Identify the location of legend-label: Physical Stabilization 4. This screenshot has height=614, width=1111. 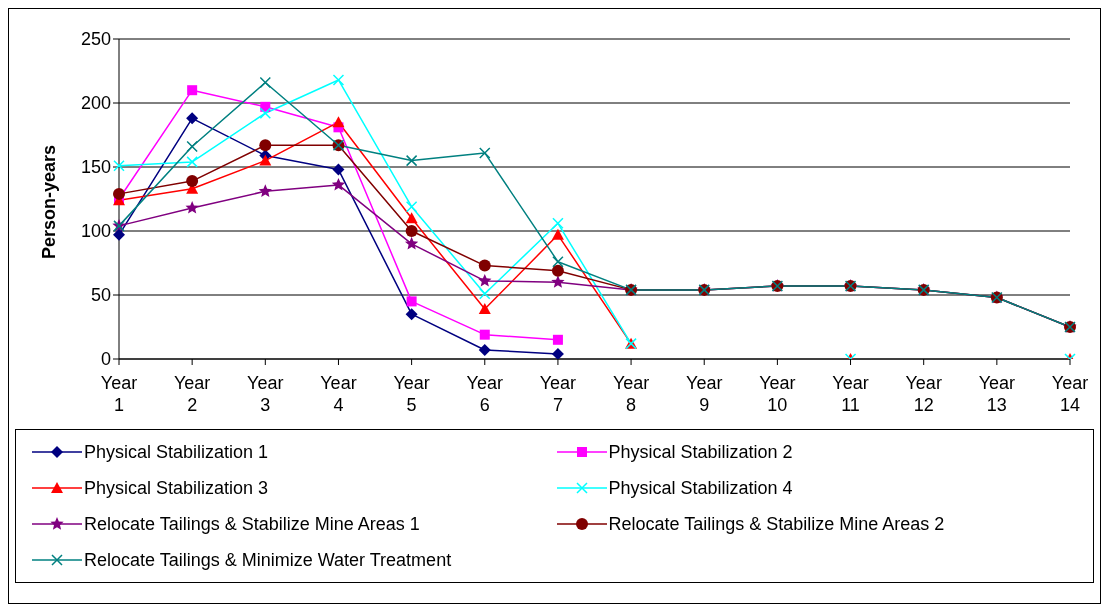
(700, 488).